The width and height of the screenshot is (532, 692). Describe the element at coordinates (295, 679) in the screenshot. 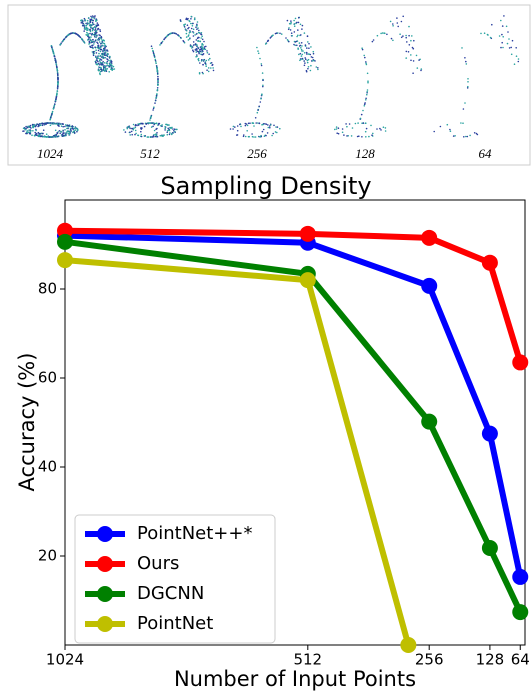

I see `x-axis-label: Number of Input Points` at that location.